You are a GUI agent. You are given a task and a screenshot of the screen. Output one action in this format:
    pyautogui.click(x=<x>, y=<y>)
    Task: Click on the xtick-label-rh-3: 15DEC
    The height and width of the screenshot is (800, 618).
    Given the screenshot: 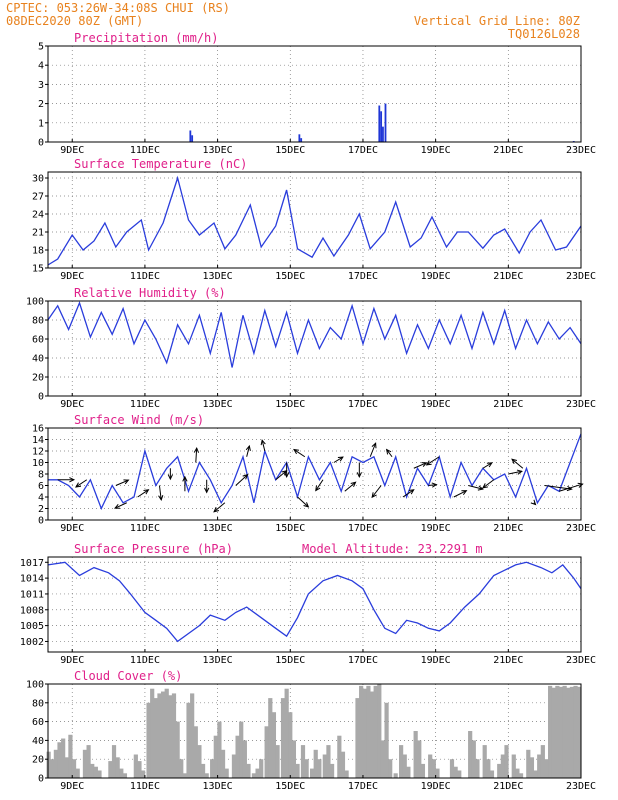 What is the action you would take?
    pyautogui.click(x=290, y=404)
    